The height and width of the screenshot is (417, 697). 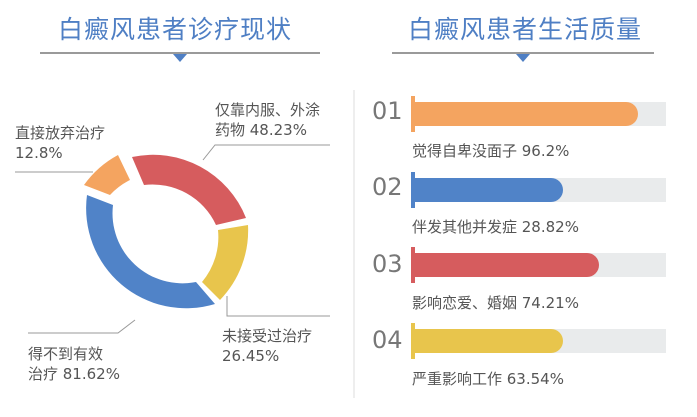 What do you see at coordinates (74, 364) in the screenshot?
I see `donut-label-ineffective: 得不到有效 治疗 81.62%` at bounding box center [74, 364].